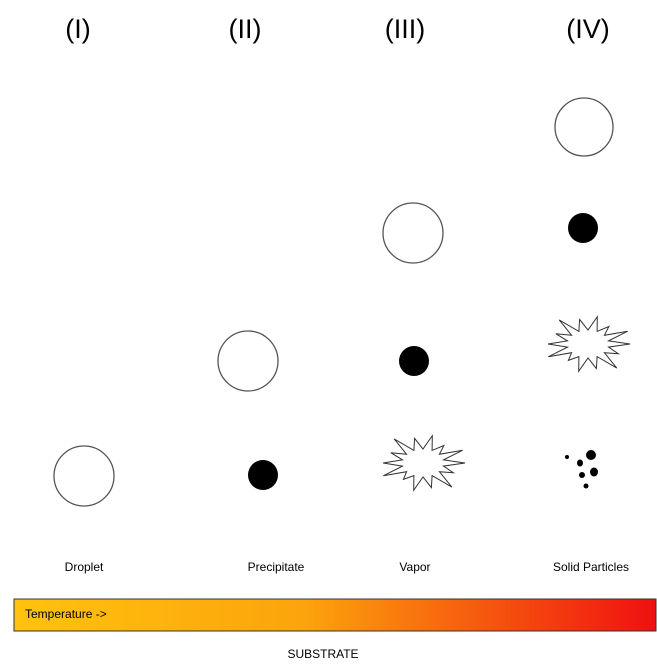  Describe the element at coordinates (591, 567) in the screenshot. I see `state-label: Solid Particles` at that location.